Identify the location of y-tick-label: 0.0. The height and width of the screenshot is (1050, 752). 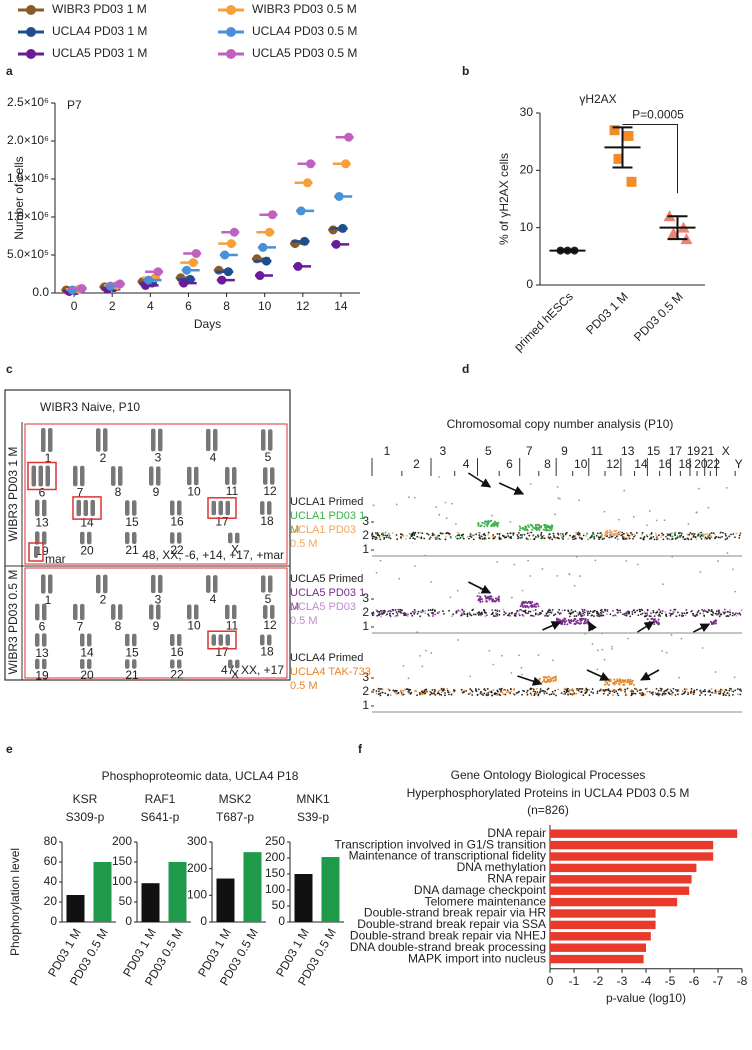
(40, 292).